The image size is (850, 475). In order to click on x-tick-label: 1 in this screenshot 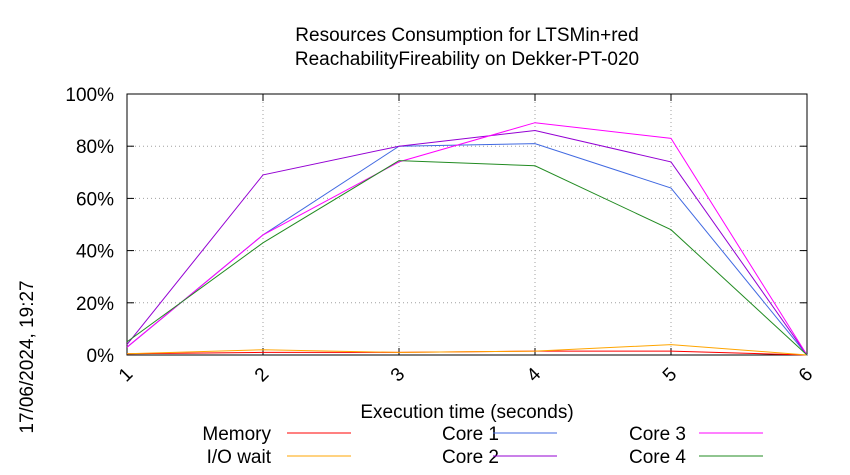, I will do `click(126, 375)`.